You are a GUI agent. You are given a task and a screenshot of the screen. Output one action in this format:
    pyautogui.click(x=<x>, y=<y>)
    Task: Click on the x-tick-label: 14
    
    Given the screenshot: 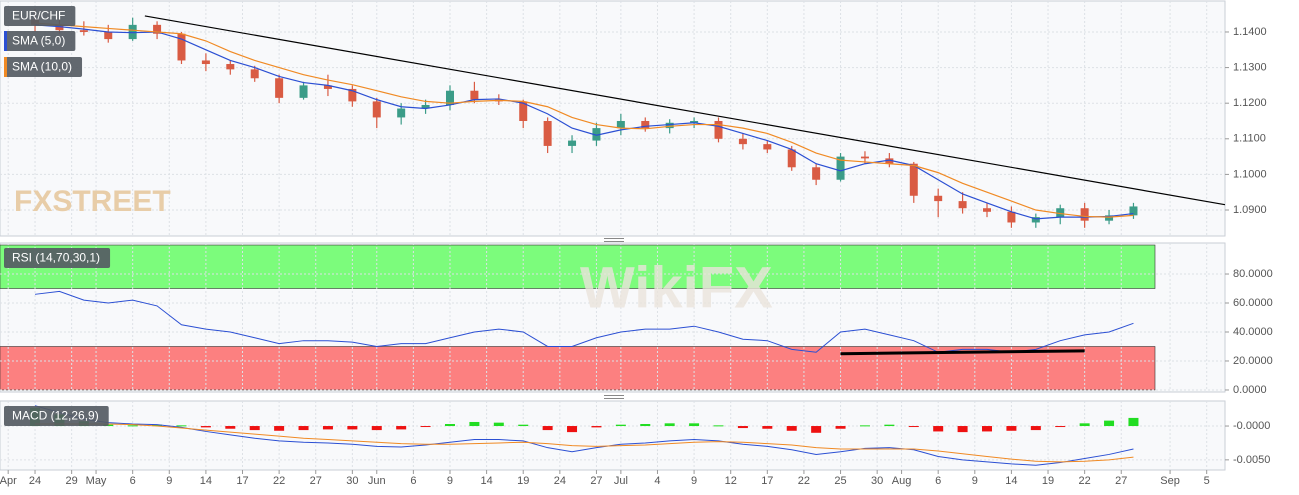 What is the action you would take?
    pyautogui.click(x=486, y=481)
    